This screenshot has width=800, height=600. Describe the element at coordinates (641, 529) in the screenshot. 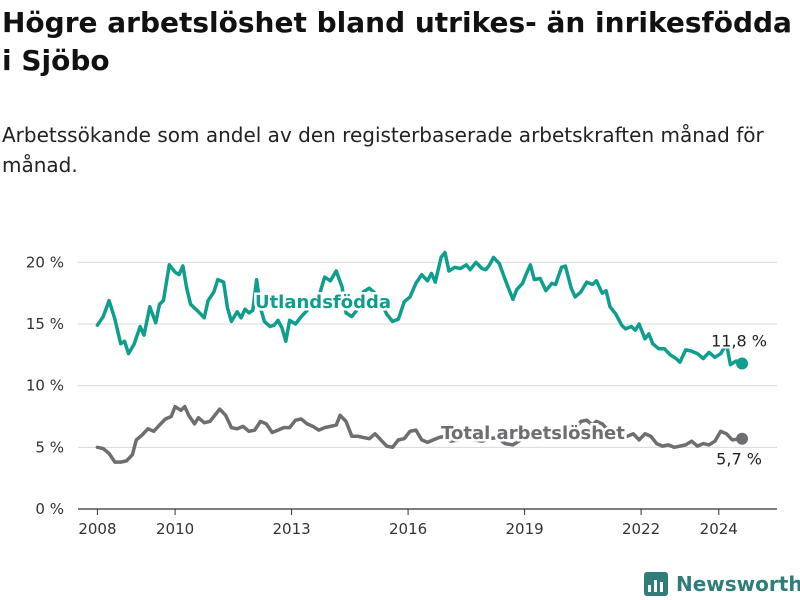

I see `x-tick-label: 2022` at that location.